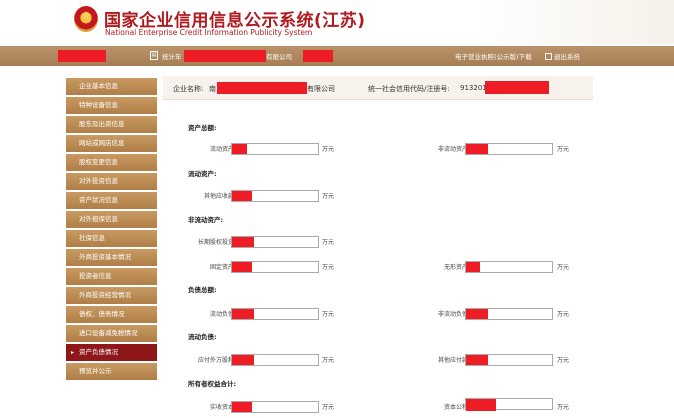 This screenshot has height=418, width=674. I want to click on sidebar-item: 外商投资基本情况, so click(111, 257).